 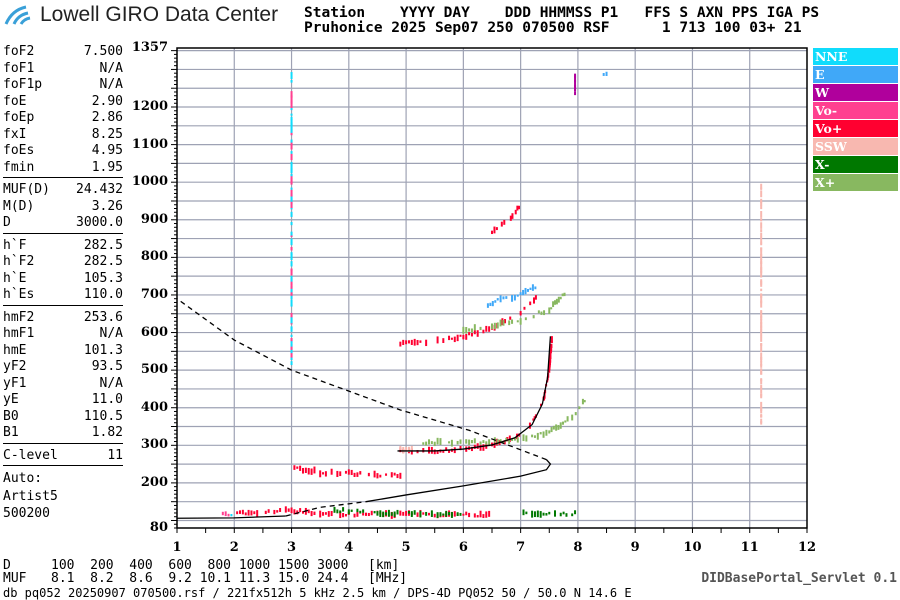 I want to click on y-tick-label: 700, so click(x=154, y=294).